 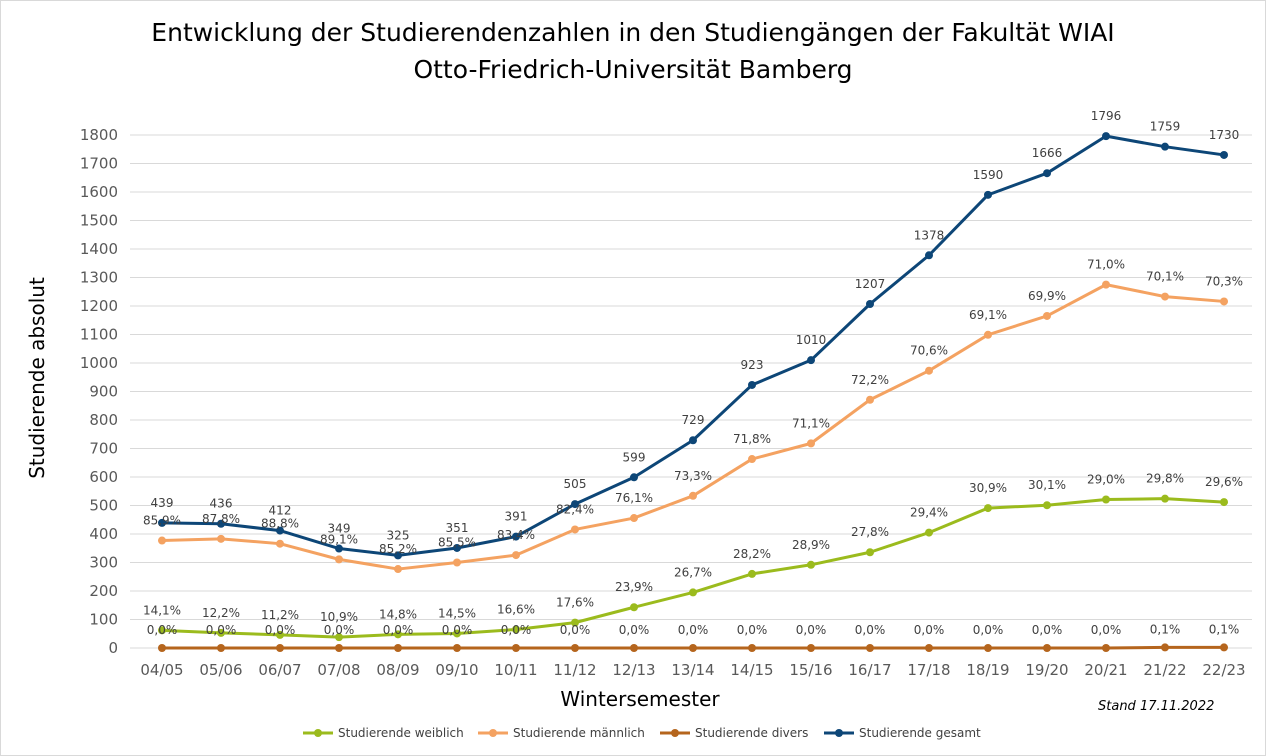 What do you see at coordinates (103, 591) in the screenshot?
I see `y-tick-label: 200` at bounding box center [103, 591].